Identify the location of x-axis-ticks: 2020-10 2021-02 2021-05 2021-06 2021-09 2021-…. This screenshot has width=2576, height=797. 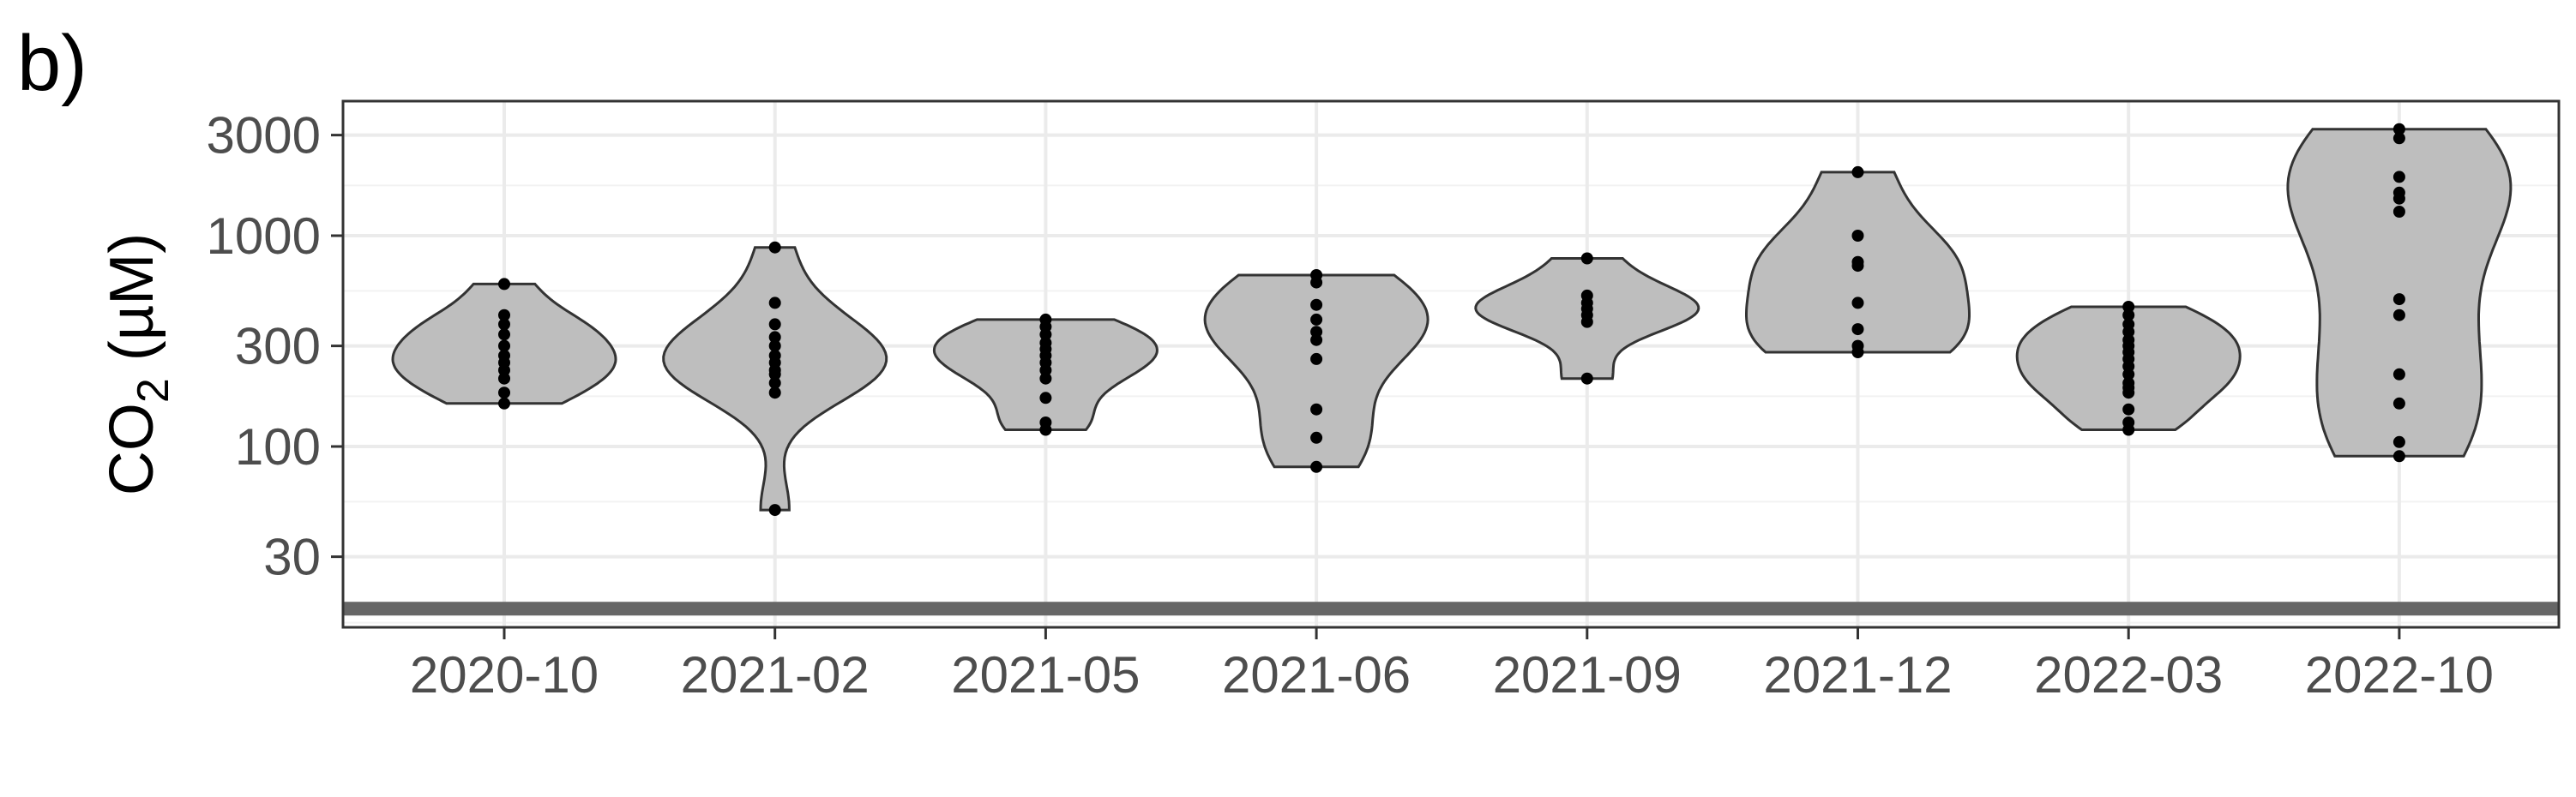
(1452, 665).